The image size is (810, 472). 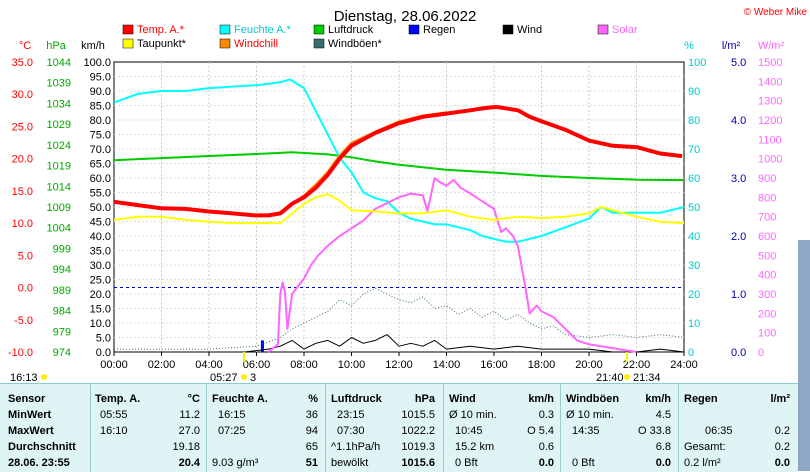 I want to click on rain-total-label: Gesamt:, so click(x=705, y=447).